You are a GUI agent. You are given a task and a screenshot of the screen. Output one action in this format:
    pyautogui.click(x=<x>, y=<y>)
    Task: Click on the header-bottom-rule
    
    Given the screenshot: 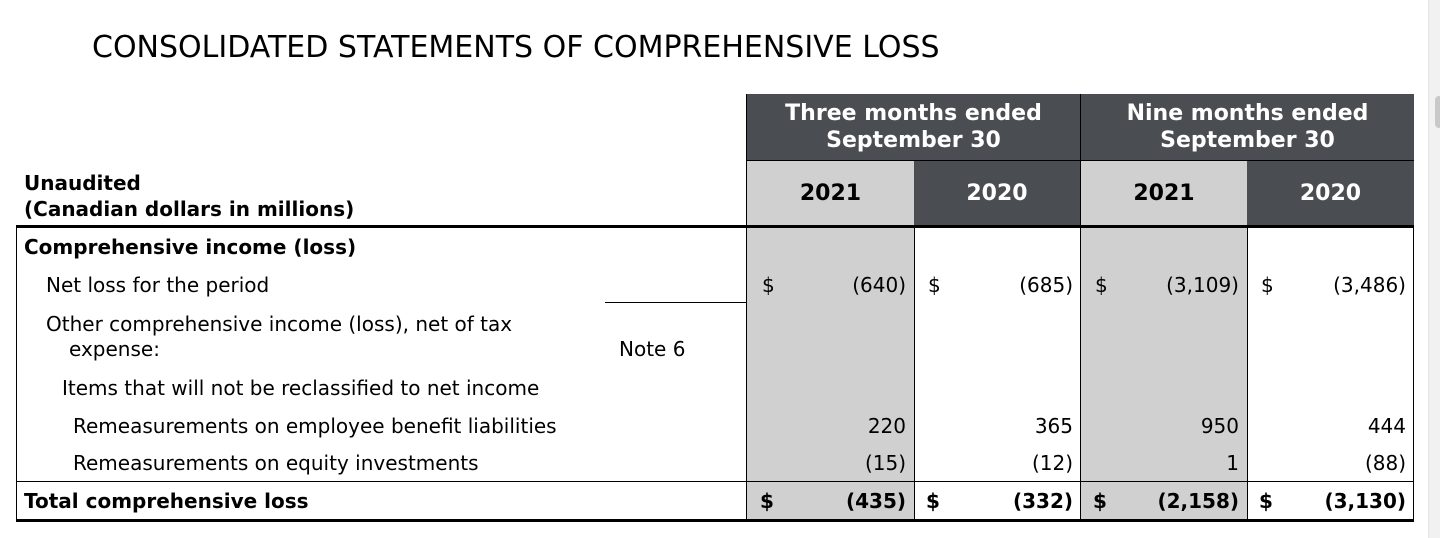 What is the action you would take?
    pyautogui.click(x=715, y=226)
    